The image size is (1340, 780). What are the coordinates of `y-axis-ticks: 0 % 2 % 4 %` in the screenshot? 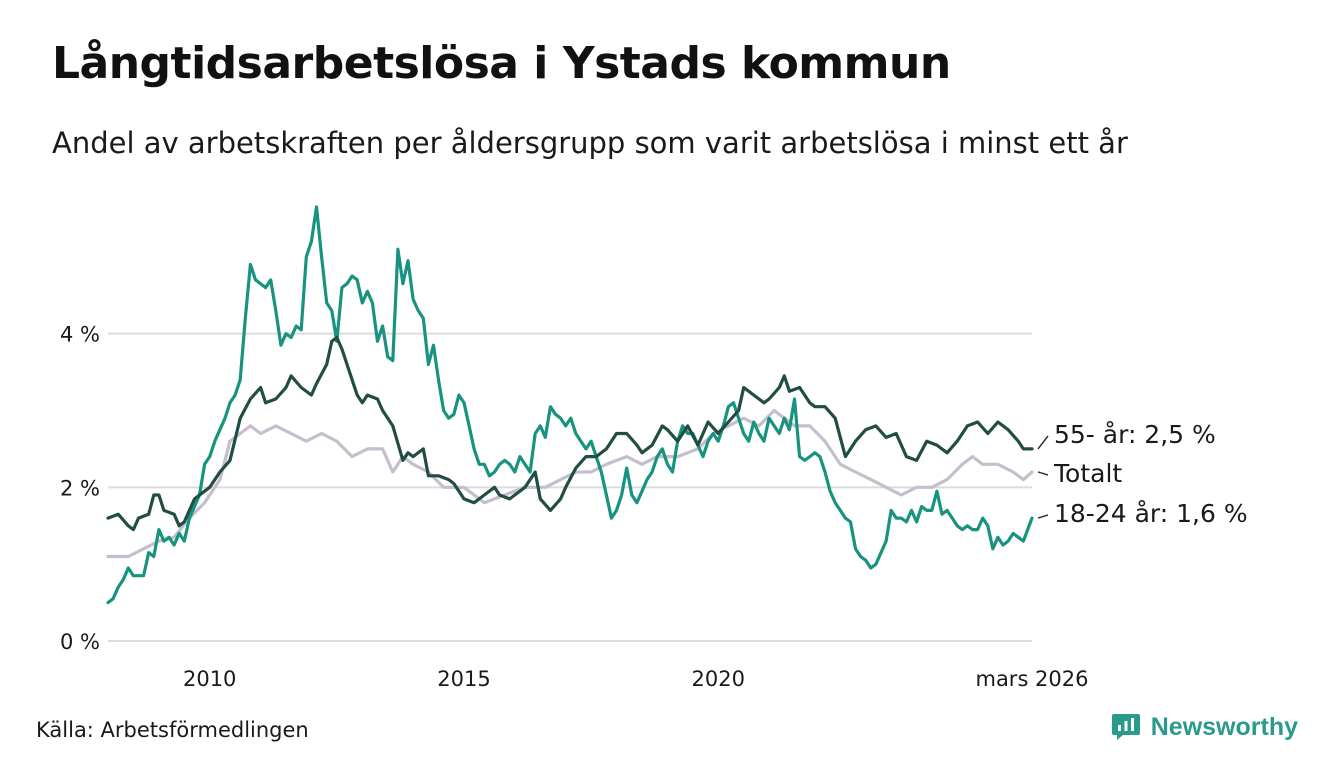 It's located at (80, 488).